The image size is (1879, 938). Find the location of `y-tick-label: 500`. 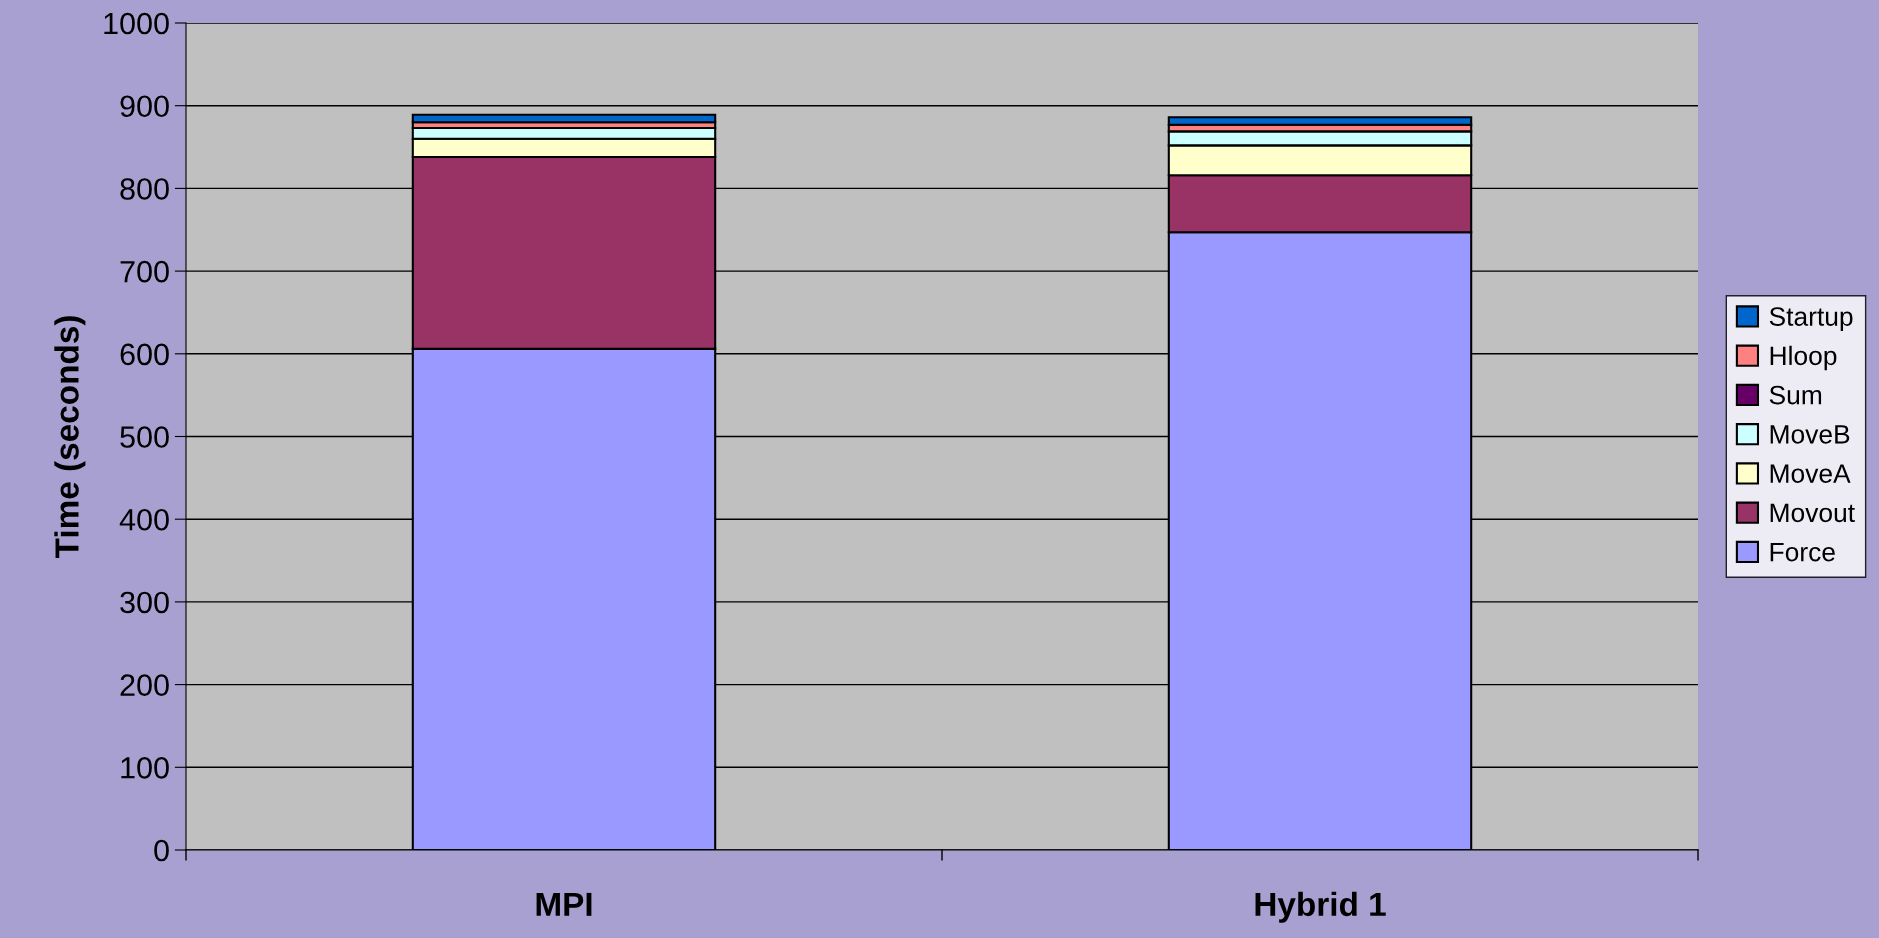

y-tick-label: 500 is located at coordinates (144, 437).